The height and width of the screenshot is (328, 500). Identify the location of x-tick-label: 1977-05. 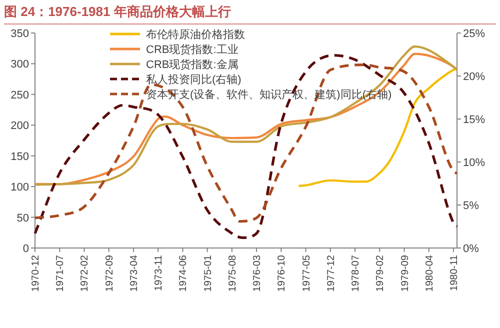
(306, 273).